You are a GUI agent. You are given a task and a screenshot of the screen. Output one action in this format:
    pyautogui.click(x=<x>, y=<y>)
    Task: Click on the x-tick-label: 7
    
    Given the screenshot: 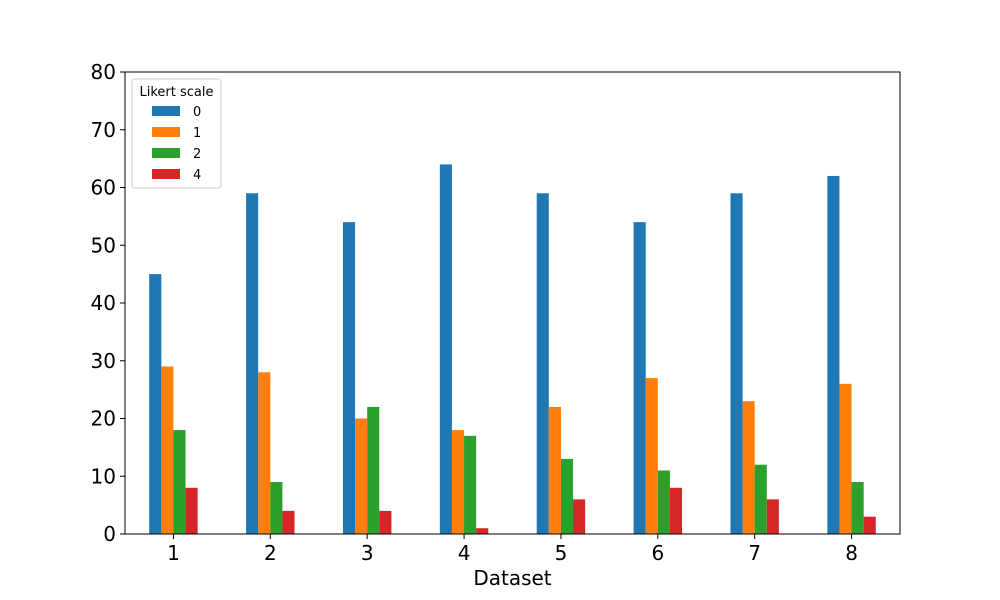 What is the action you would take?
    pyautogui.click(x=754, y=553)
    